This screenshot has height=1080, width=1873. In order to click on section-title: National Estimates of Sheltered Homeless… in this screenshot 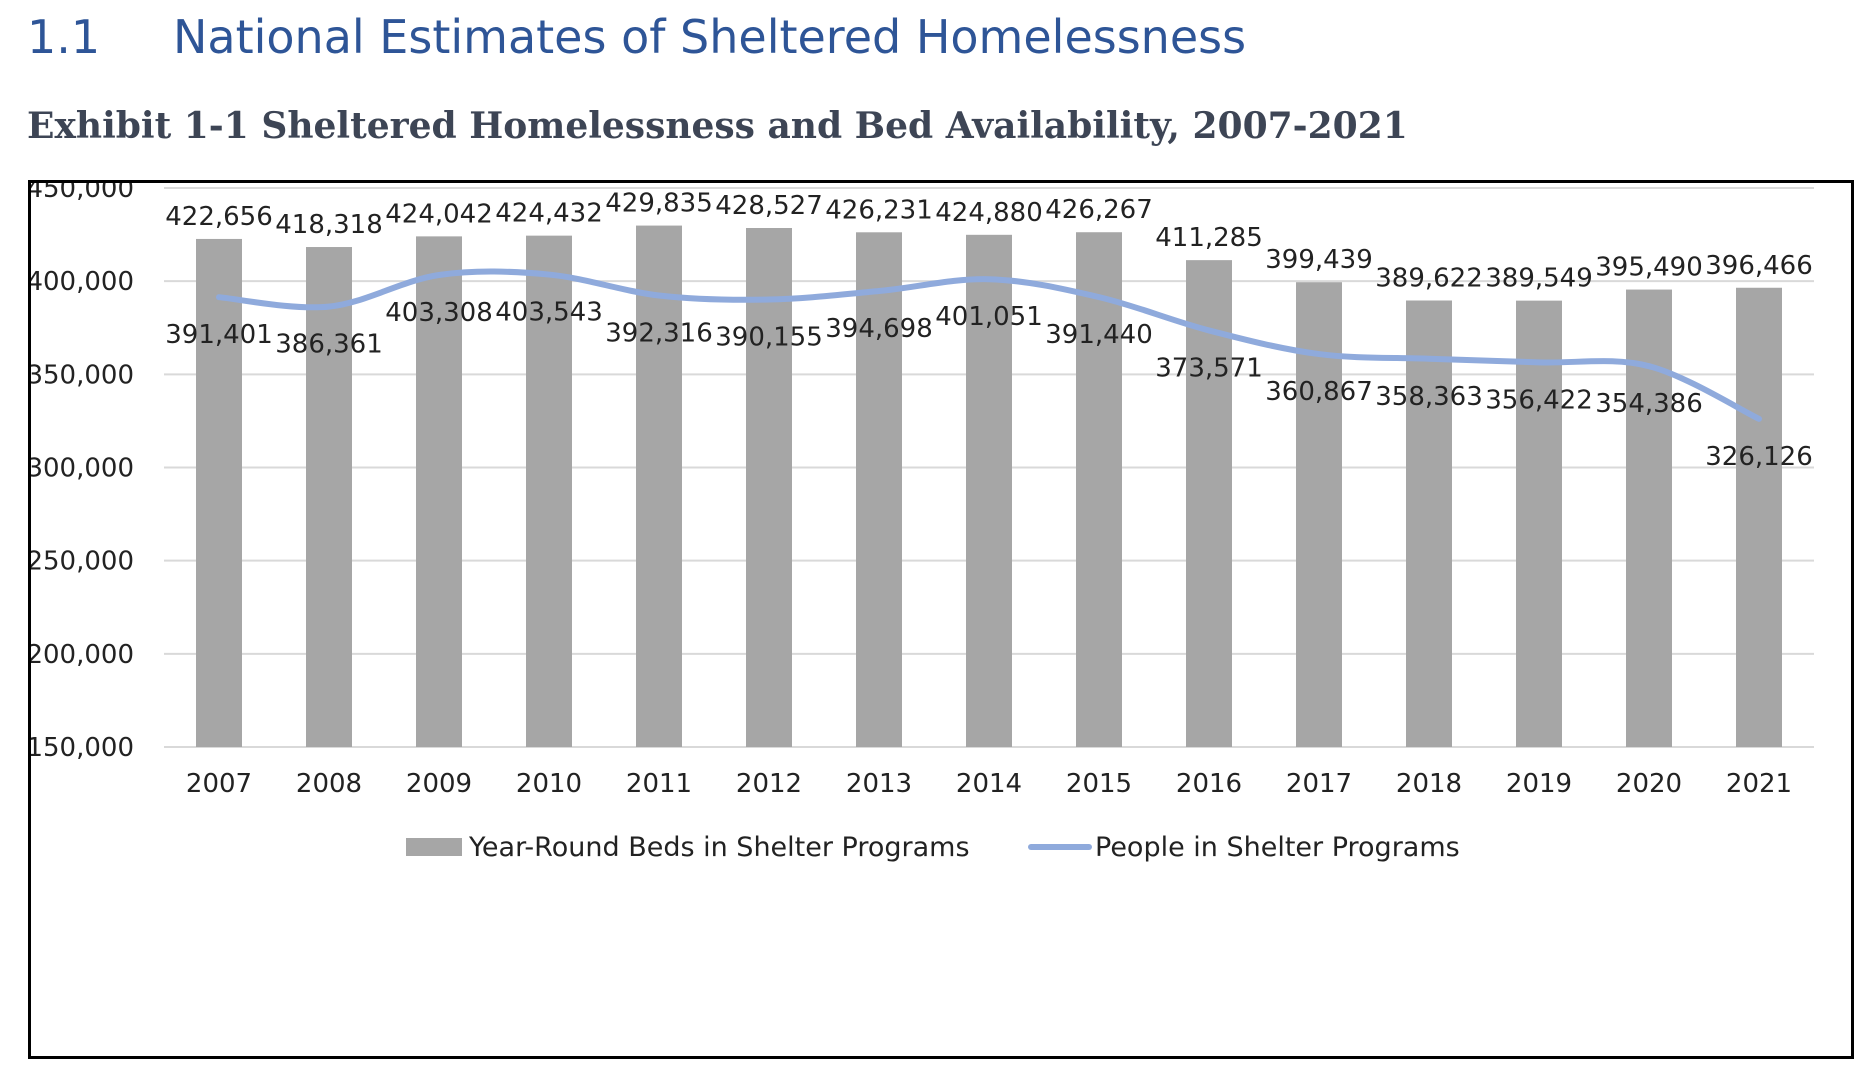, I will do `click(710, 37)`.